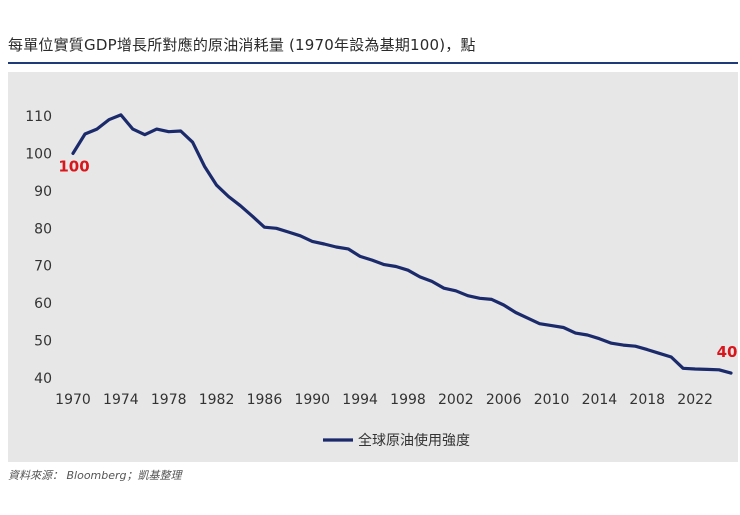  I want to click on x-tick-label: 1974, so click(121, 400).